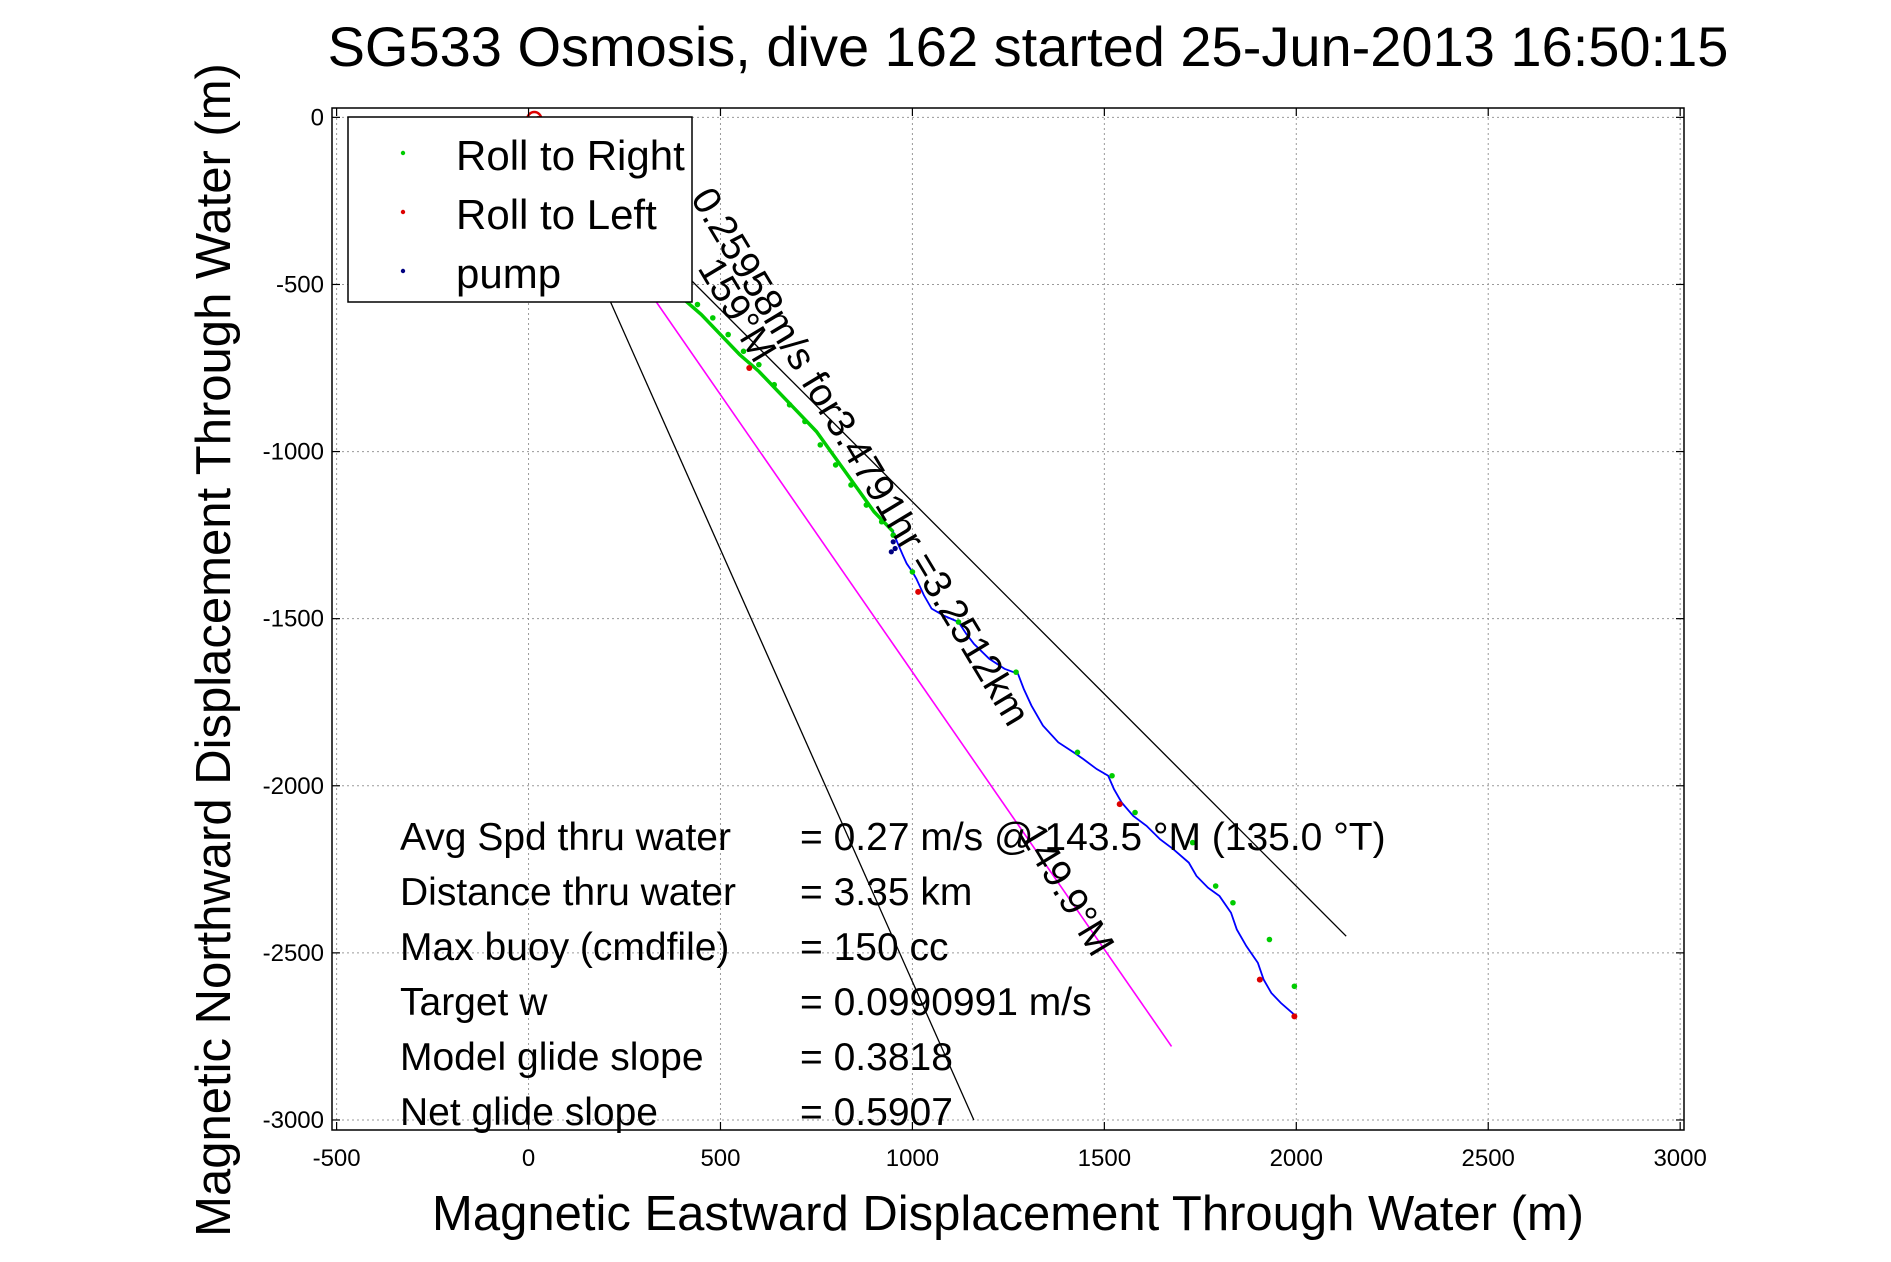 This screenshot has width=1891, height=1262. Describe the element at coordinates (876, 1057) in the screenshot. I see `stat-value: = 0.3818` at that location.